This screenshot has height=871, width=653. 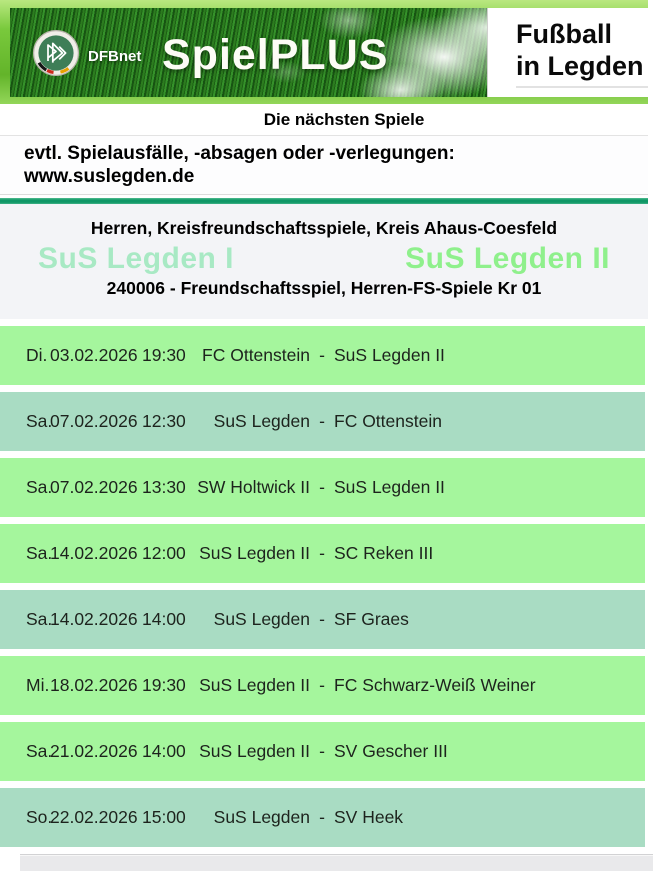 What do you see at coordinates (39, 817) in the screenshot?
I see `match-day: So.` at bounding box center [39, 817].